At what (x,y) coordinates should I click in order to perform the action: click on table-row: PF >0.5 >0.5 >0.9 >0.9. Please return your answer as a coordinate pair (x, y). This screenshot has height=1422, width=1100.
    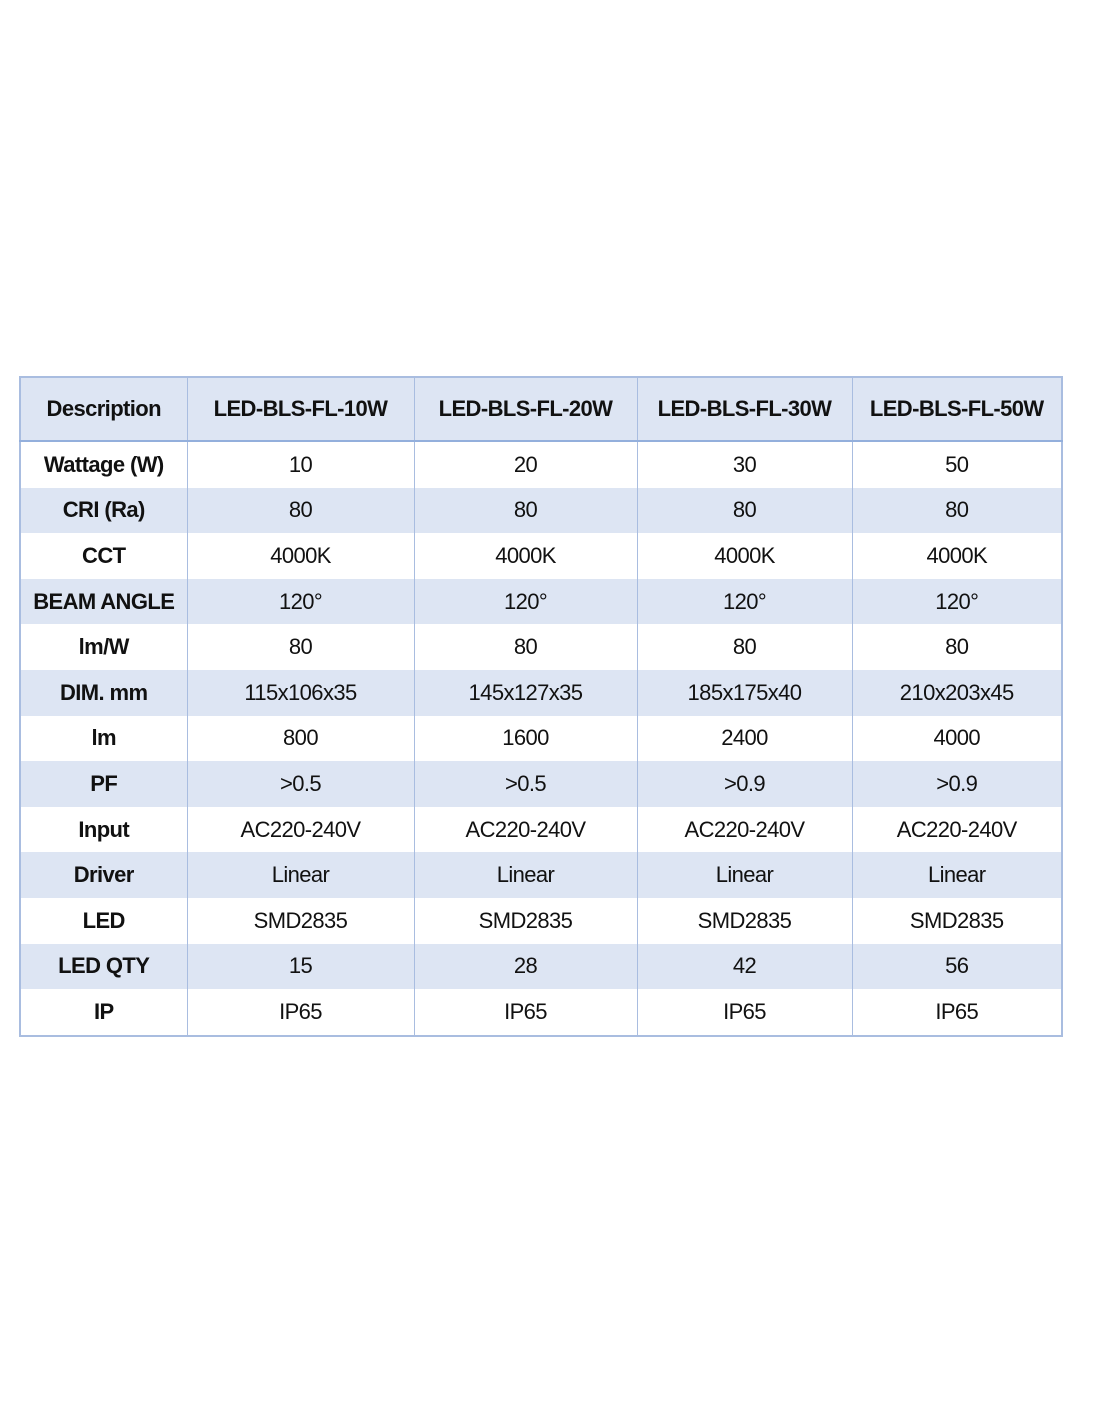
    Looking at the image, I should click on (540, 784).